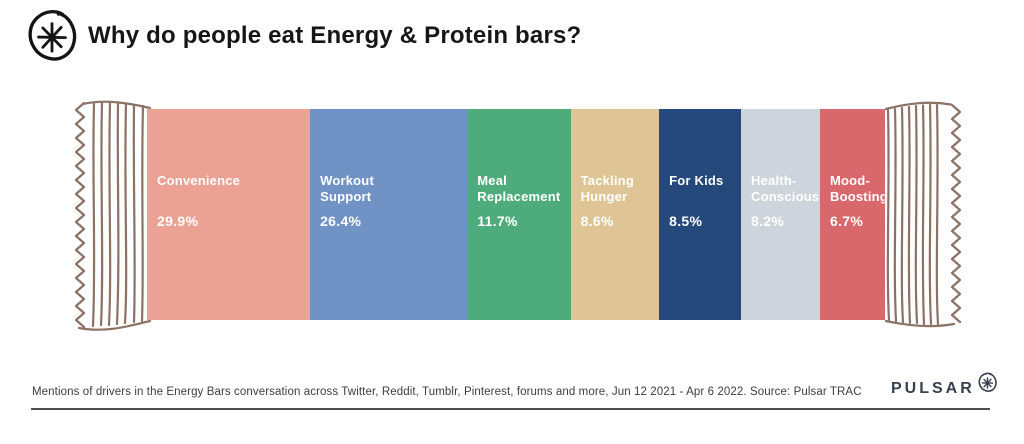 Image resolution: width=1024 pixels, height=444 pixels. What do you see at coordinates (607, 188) in the screenshot?
I see `segment-label-tackling-hunger: Tackling Hunger` at bounding box center [607, 188].